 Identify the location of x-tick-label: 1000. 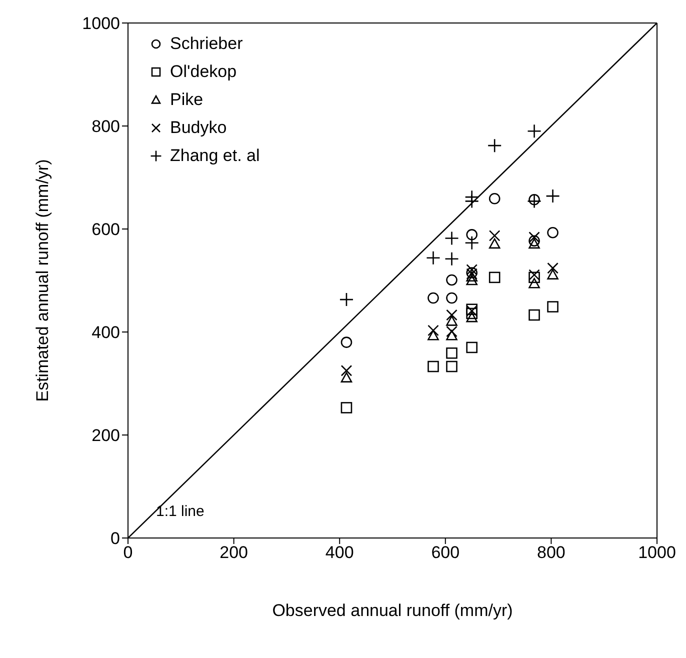
(657, 552).